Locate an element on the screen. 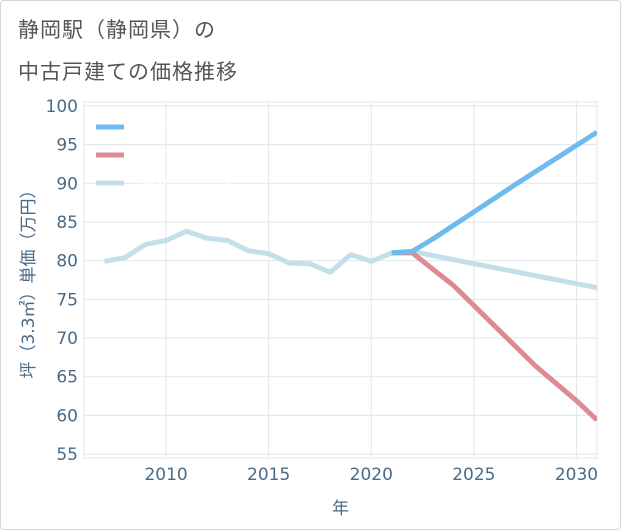  y-tick-label: 85 is located at coordinates (67, 223).